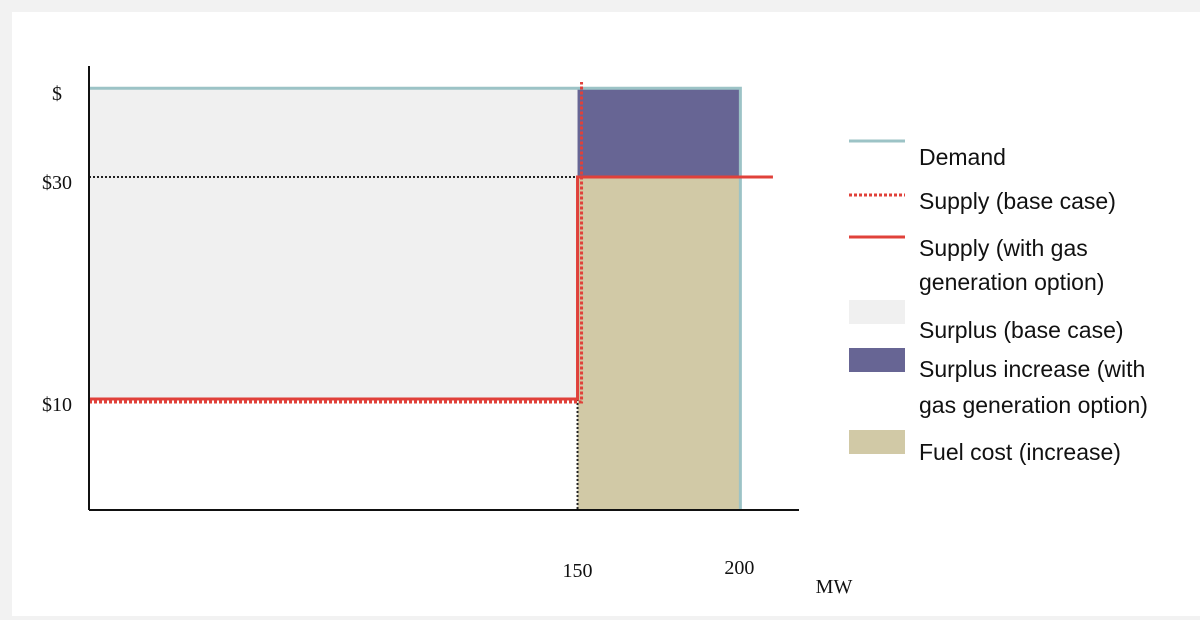 The height and width of the screenshot is (620, 1200). What do you see at coordinates (57, 94) in the screenshot?
I see `y-axis-symbol: $` at bounding box center [57, 94].